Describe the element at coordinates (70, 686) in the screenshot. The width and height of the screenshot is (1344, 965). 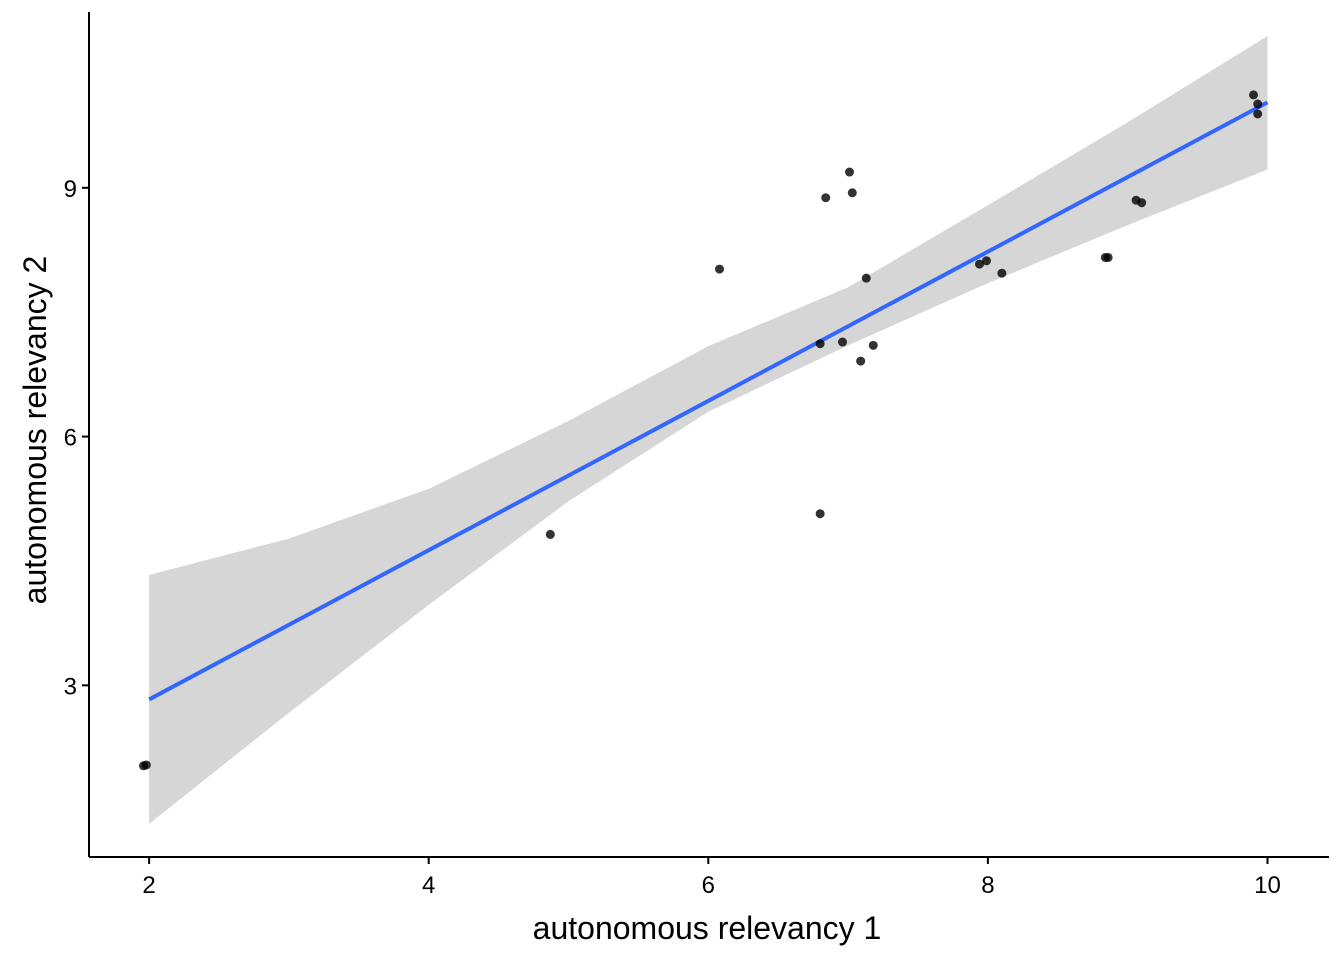
I see `y-tick-label-3: 3` at that location.